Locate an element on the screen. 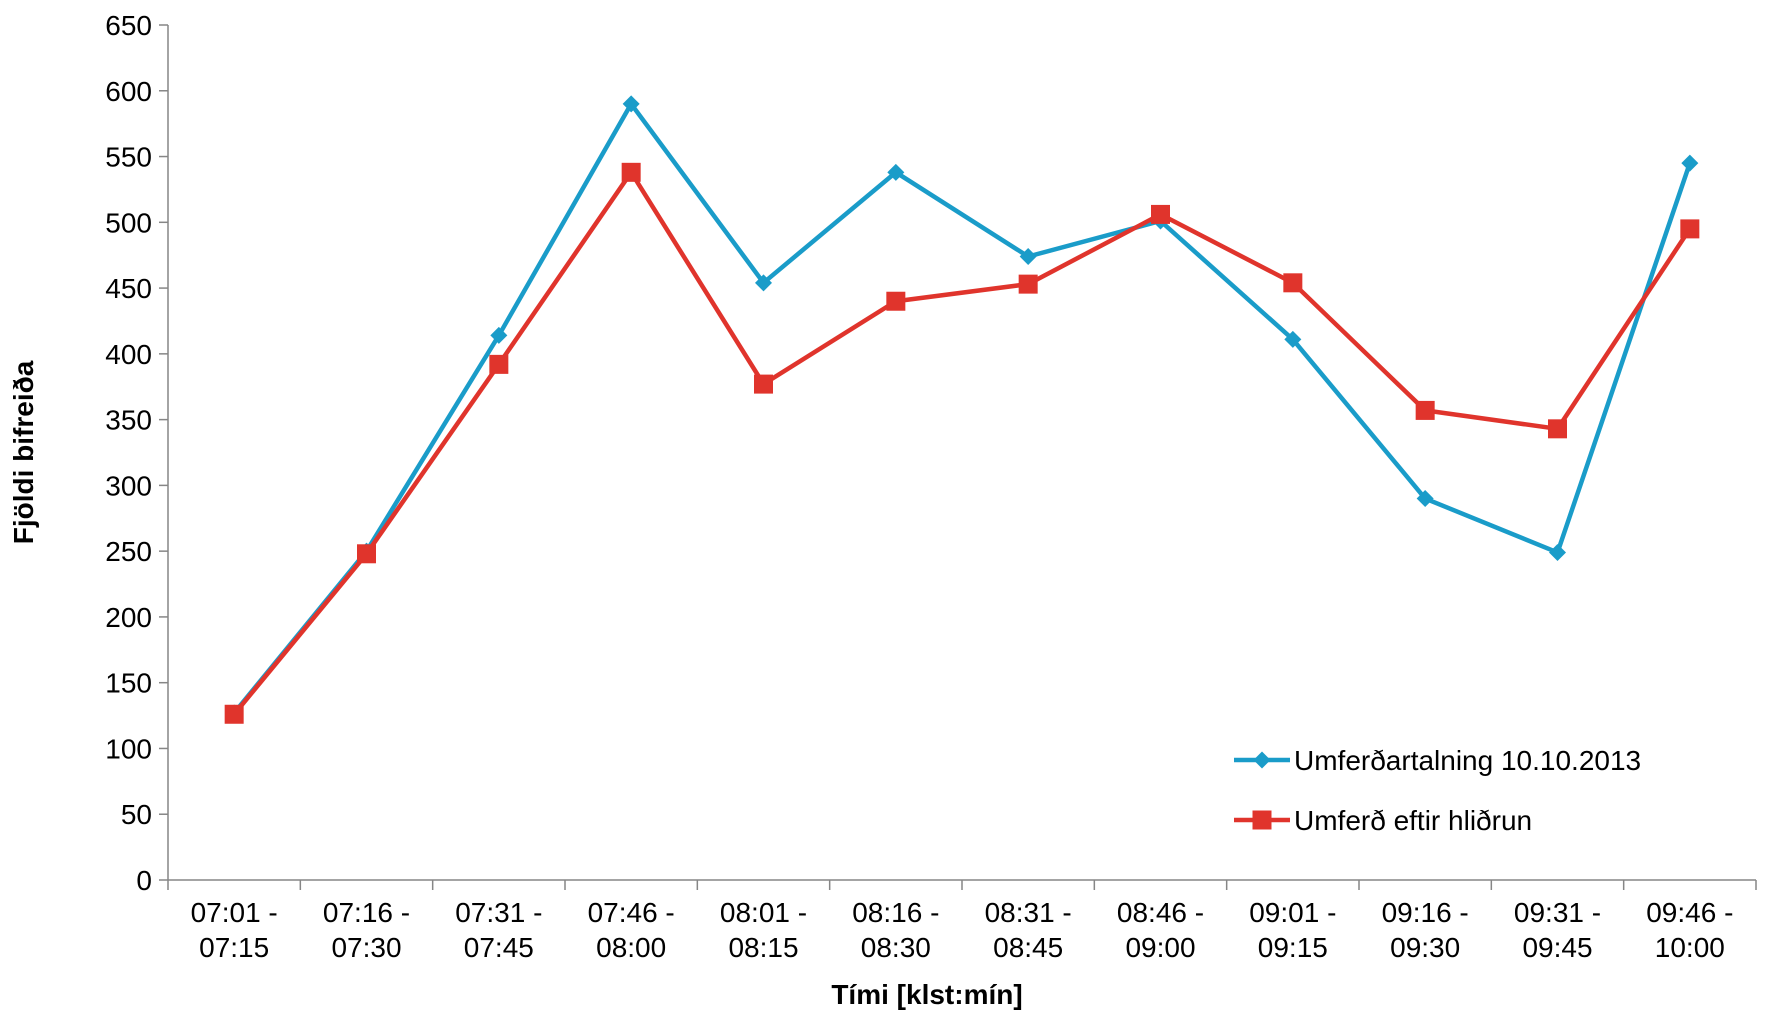 The image size is (1783, 1017). legend-item: Umferðartalning 10.10.2013 is located at coordinates (1437, 760).